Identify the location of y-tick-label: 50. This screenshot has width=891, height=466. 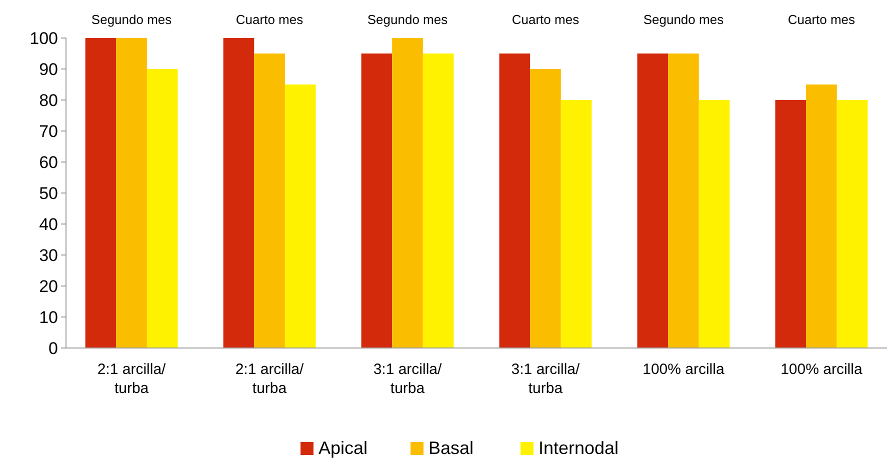
(48, 193).